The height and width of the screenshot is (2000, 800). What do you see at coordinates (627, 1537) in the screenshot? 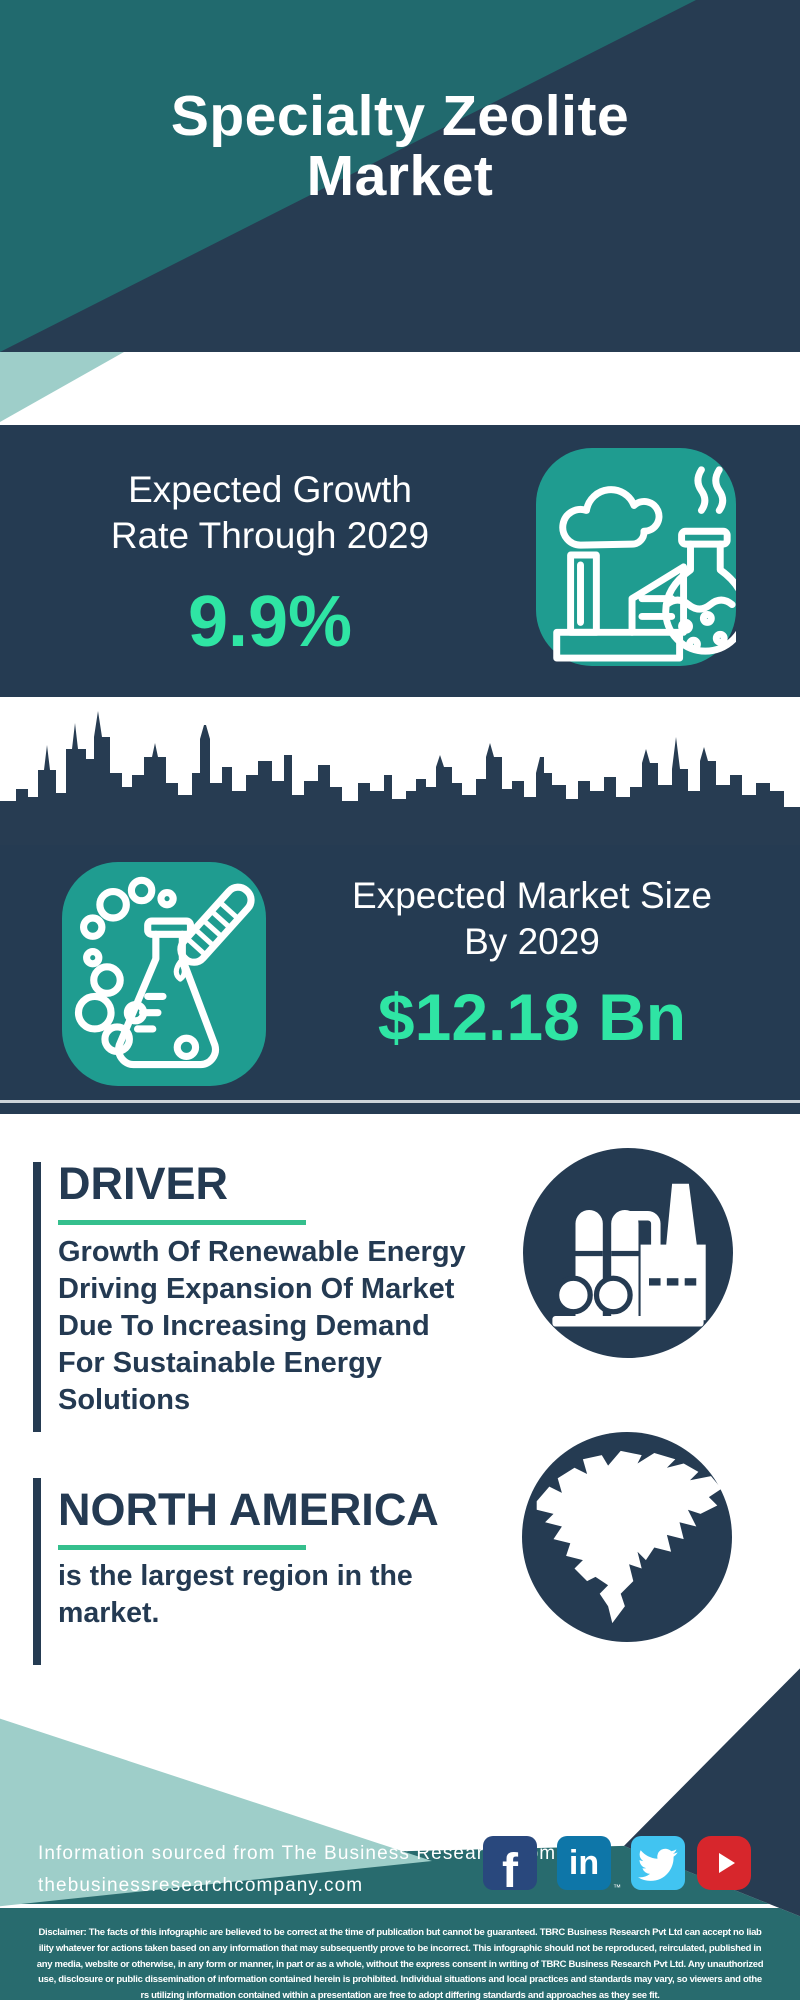
I see `north-america-map-icon` at bounding box center [627, 1537].